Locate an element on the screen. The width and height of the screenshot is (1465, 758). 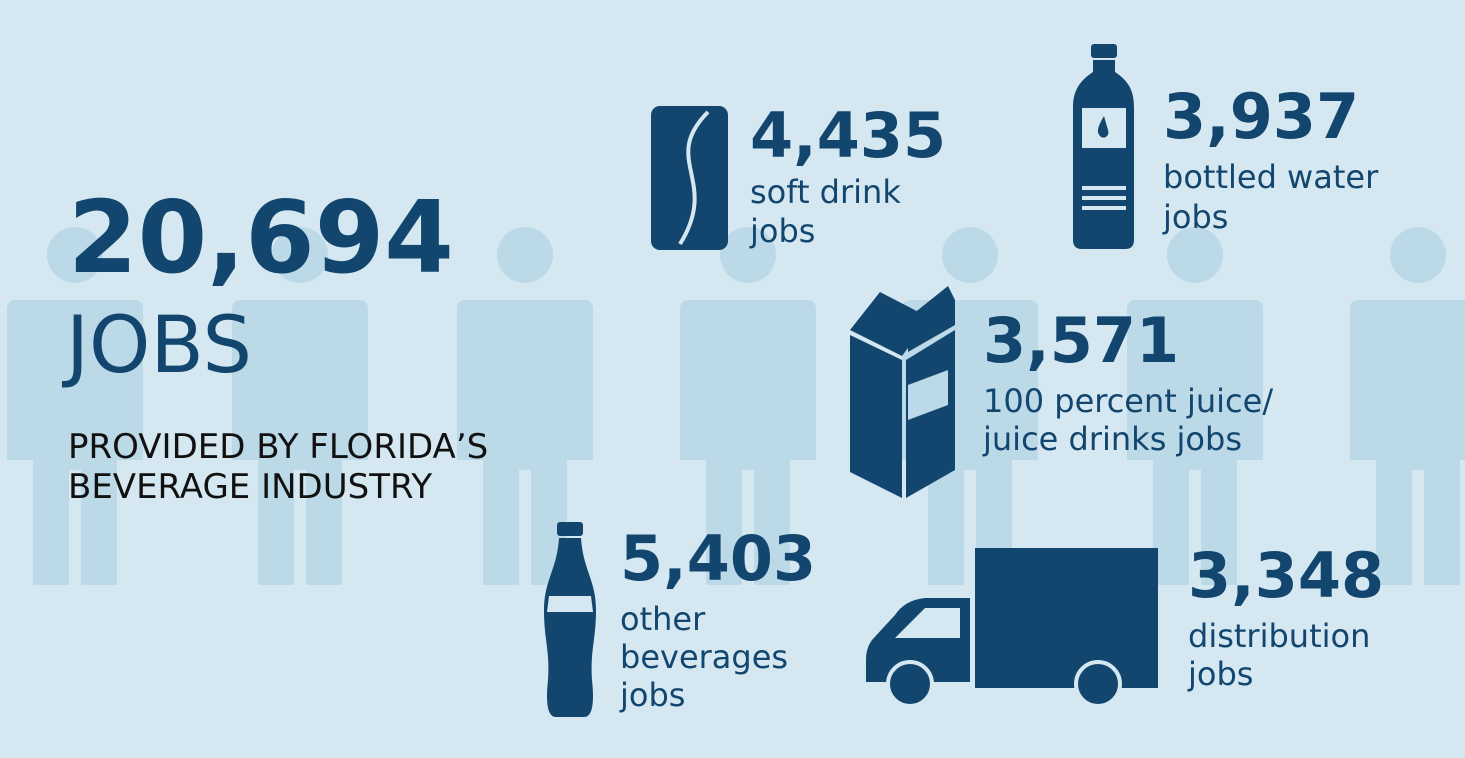
headline-number: 20,694 is located at coordinates (261, 237).